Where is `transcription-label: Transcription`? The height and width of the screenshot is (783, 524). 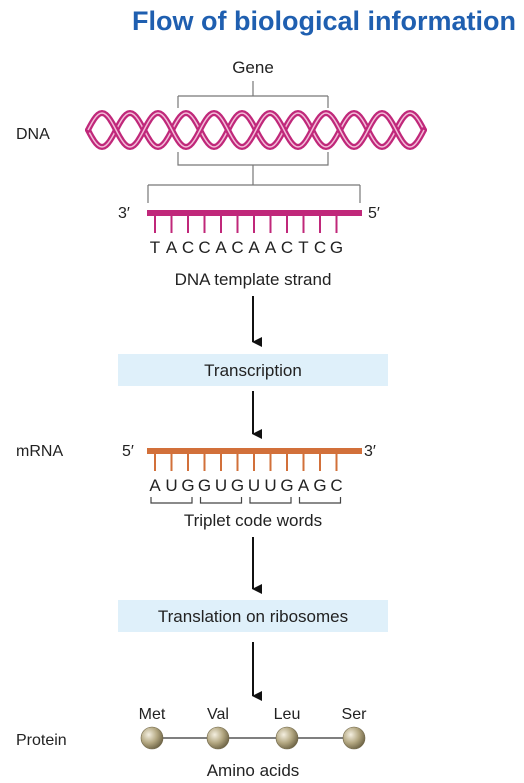 transcription-label: Transcription is located at coordinates (253, 370).